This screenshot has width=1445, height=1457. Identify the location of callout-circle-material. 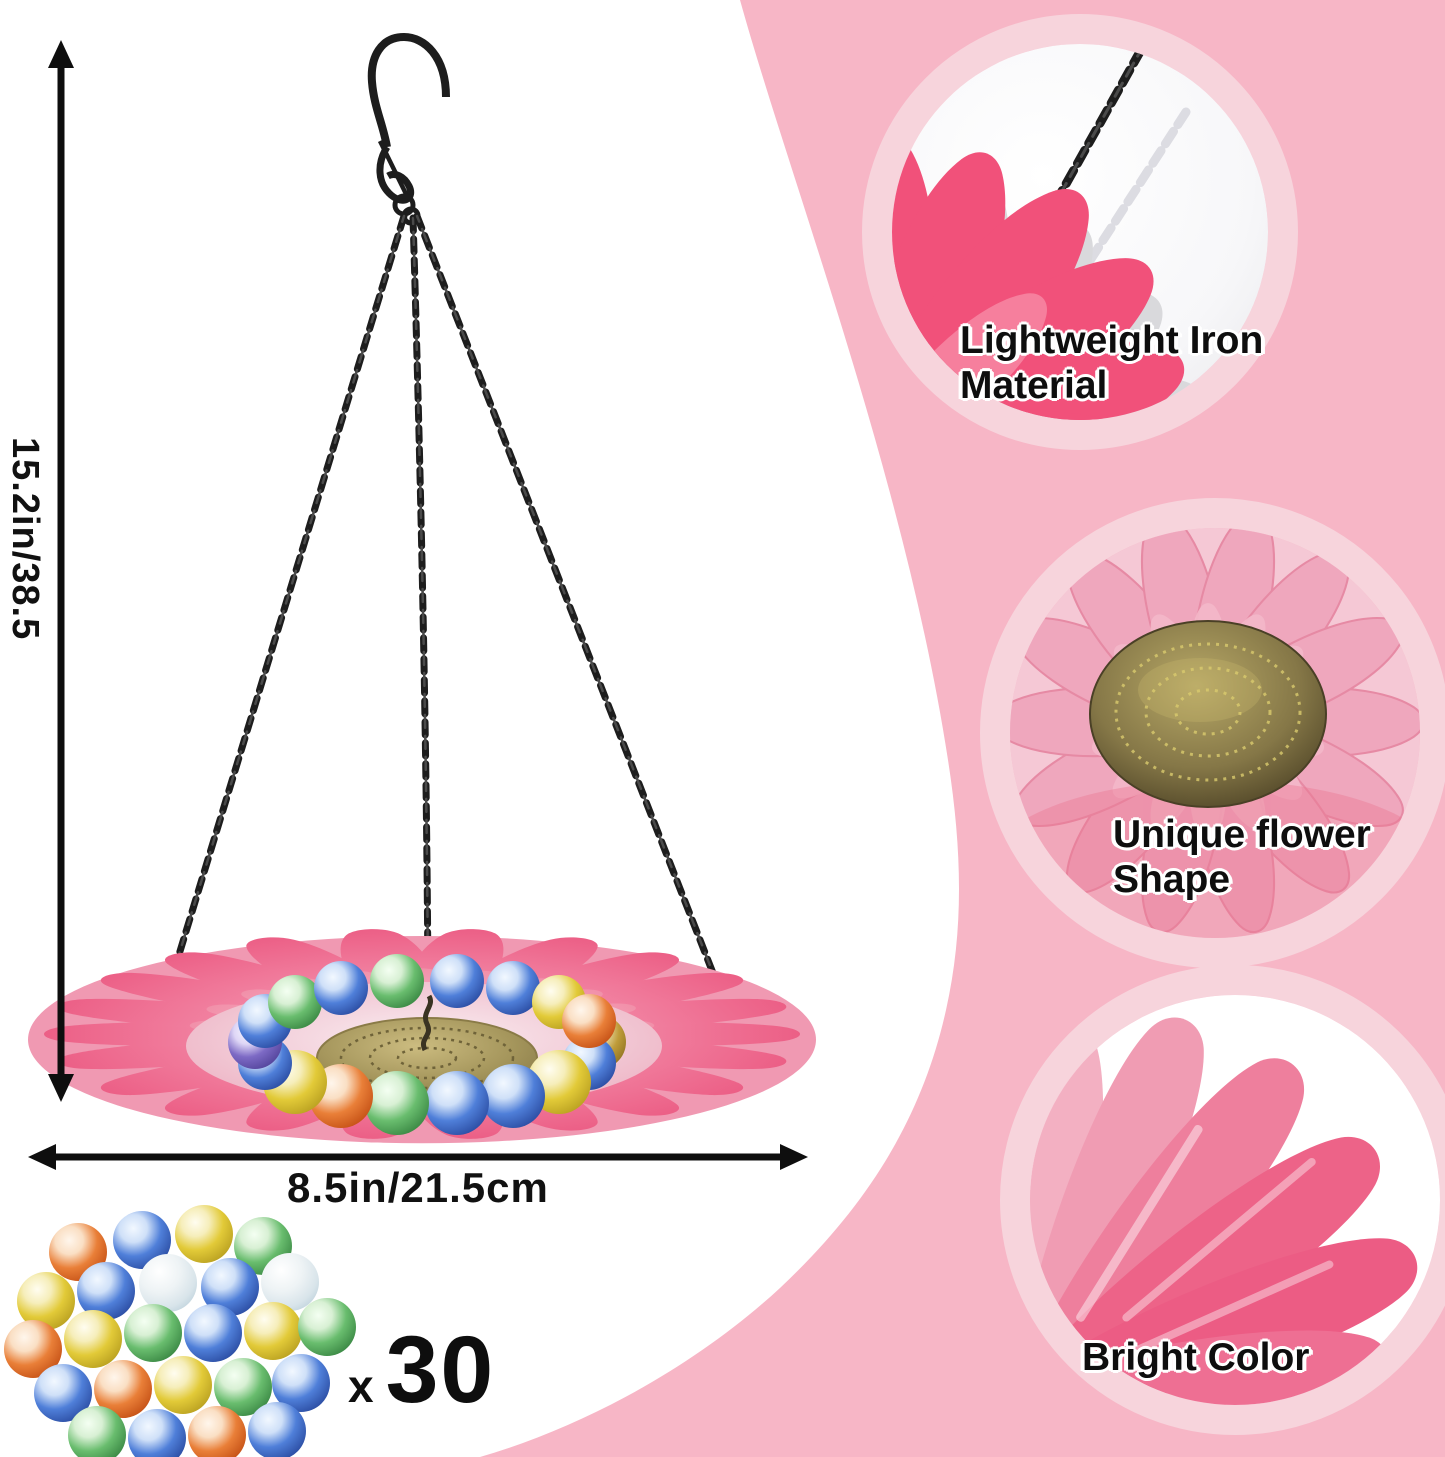
(1080, 232).